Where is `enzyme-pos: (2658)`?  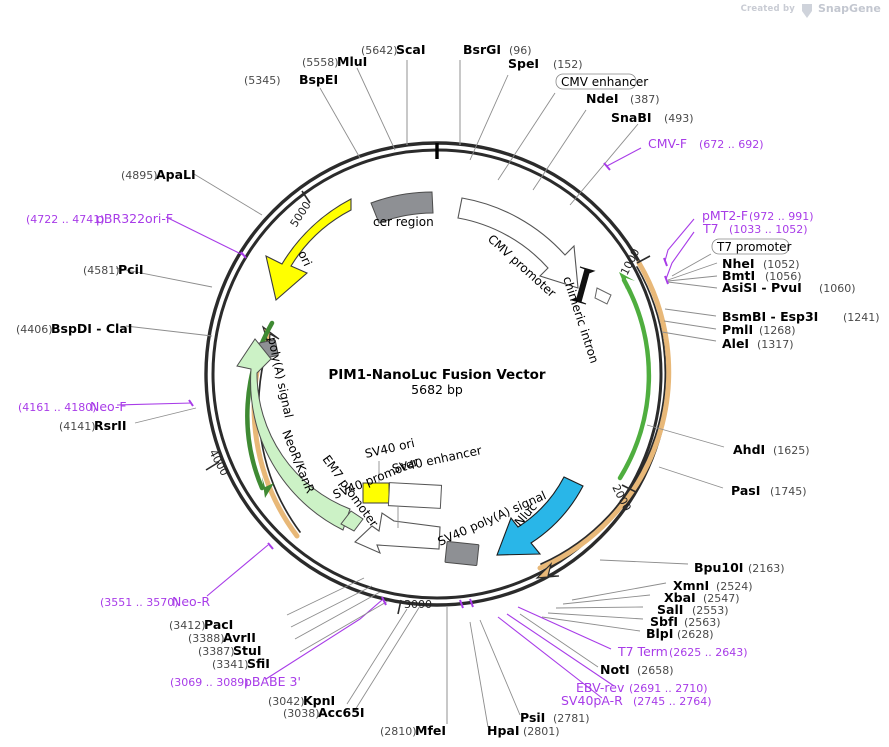
enzyme-pos: (2658) is located at coordinates (655, 670).